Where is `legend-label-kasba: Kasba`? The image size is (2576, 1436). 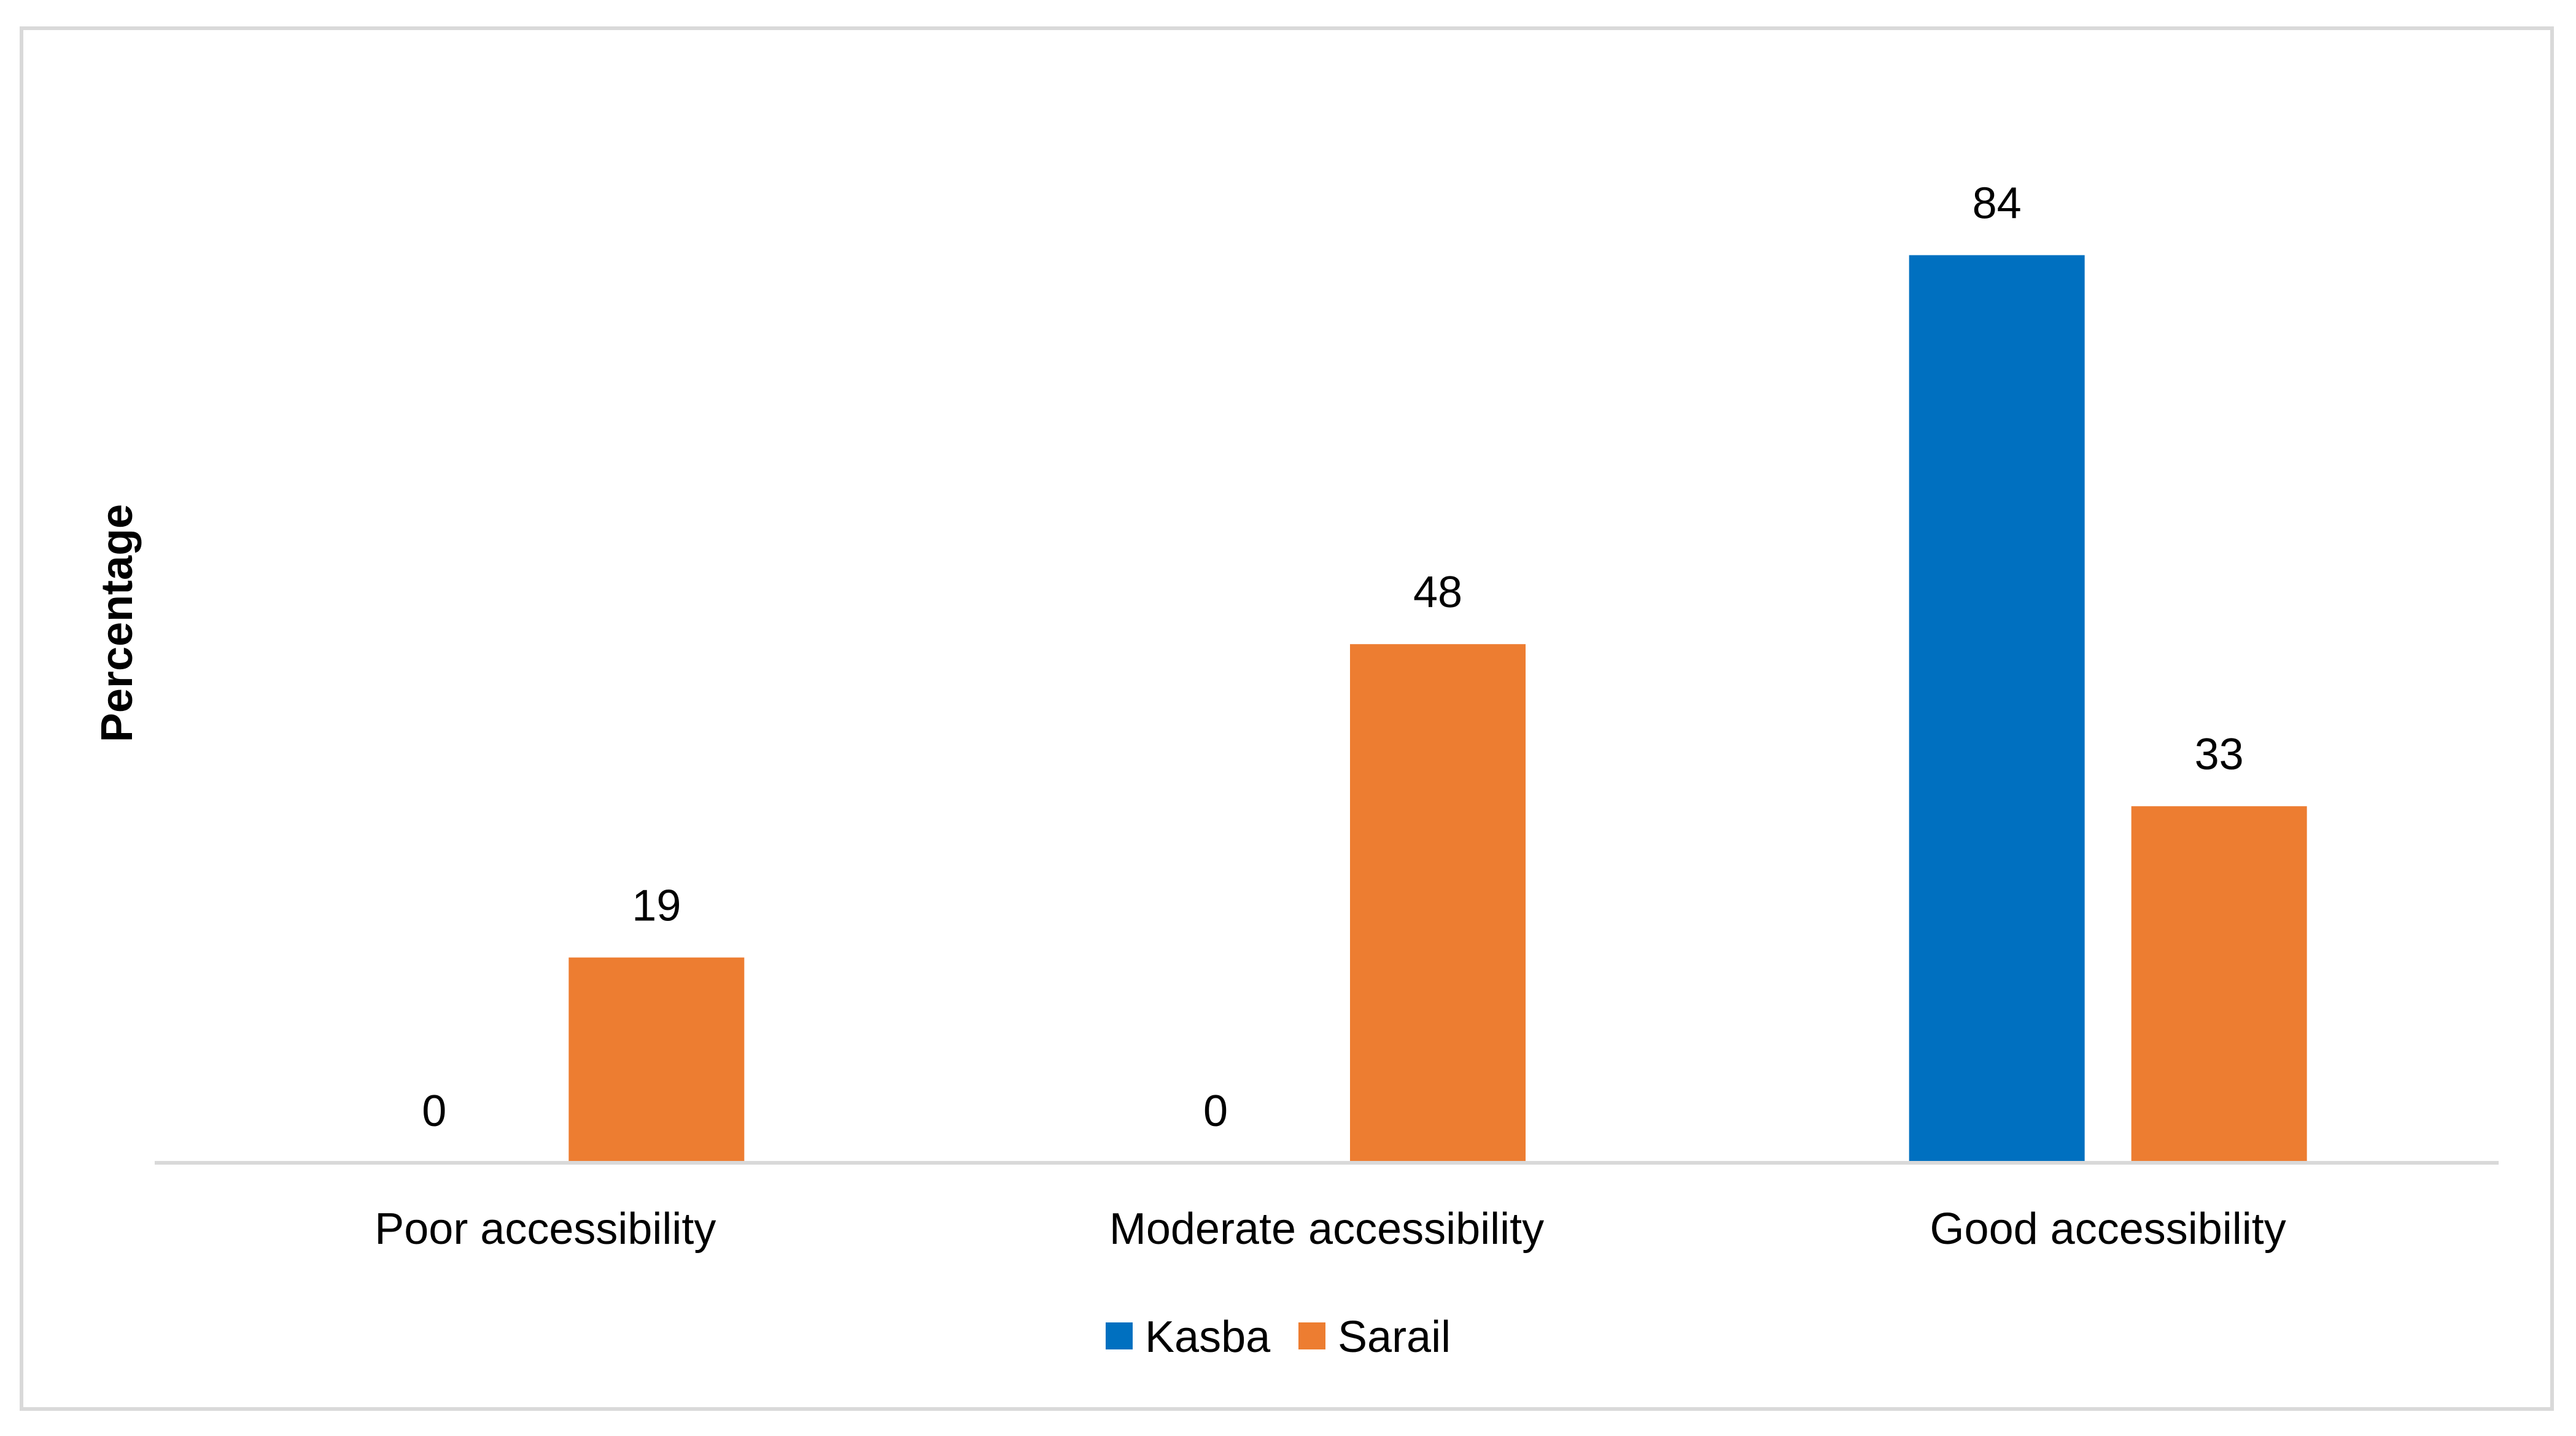 legend-label-kasba: Kasba is located at coordinates (1208, 1338).